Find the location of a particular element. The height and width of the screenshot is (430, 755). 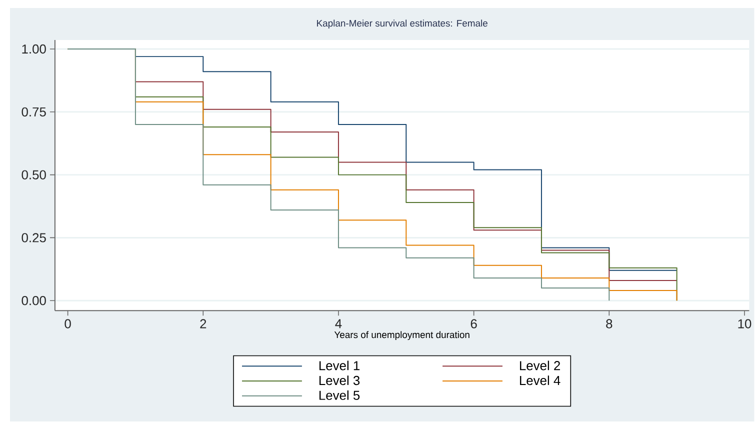

y-tick-label: 0.50 is located at coordinates (34, 175).